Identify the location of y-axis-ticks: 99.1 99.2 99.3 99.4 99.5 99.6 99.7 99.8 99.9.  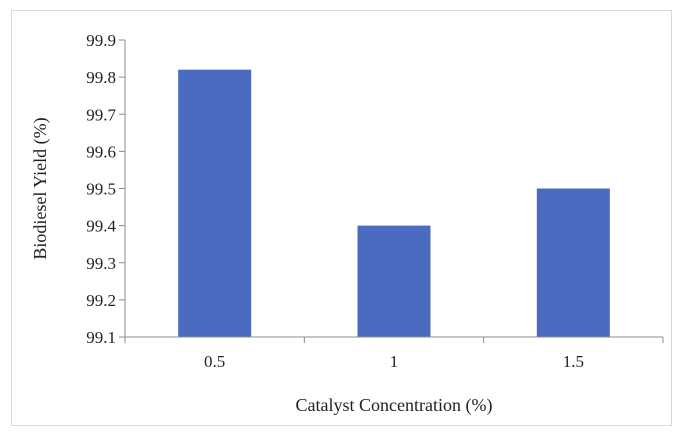
(105, 189).